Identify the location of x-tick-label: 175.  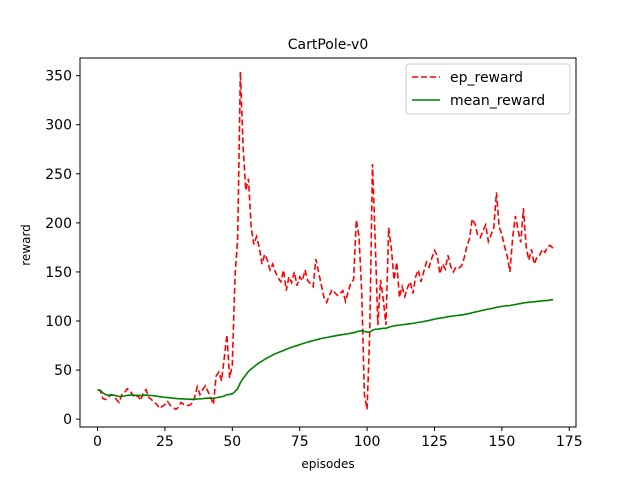
(569, 442).